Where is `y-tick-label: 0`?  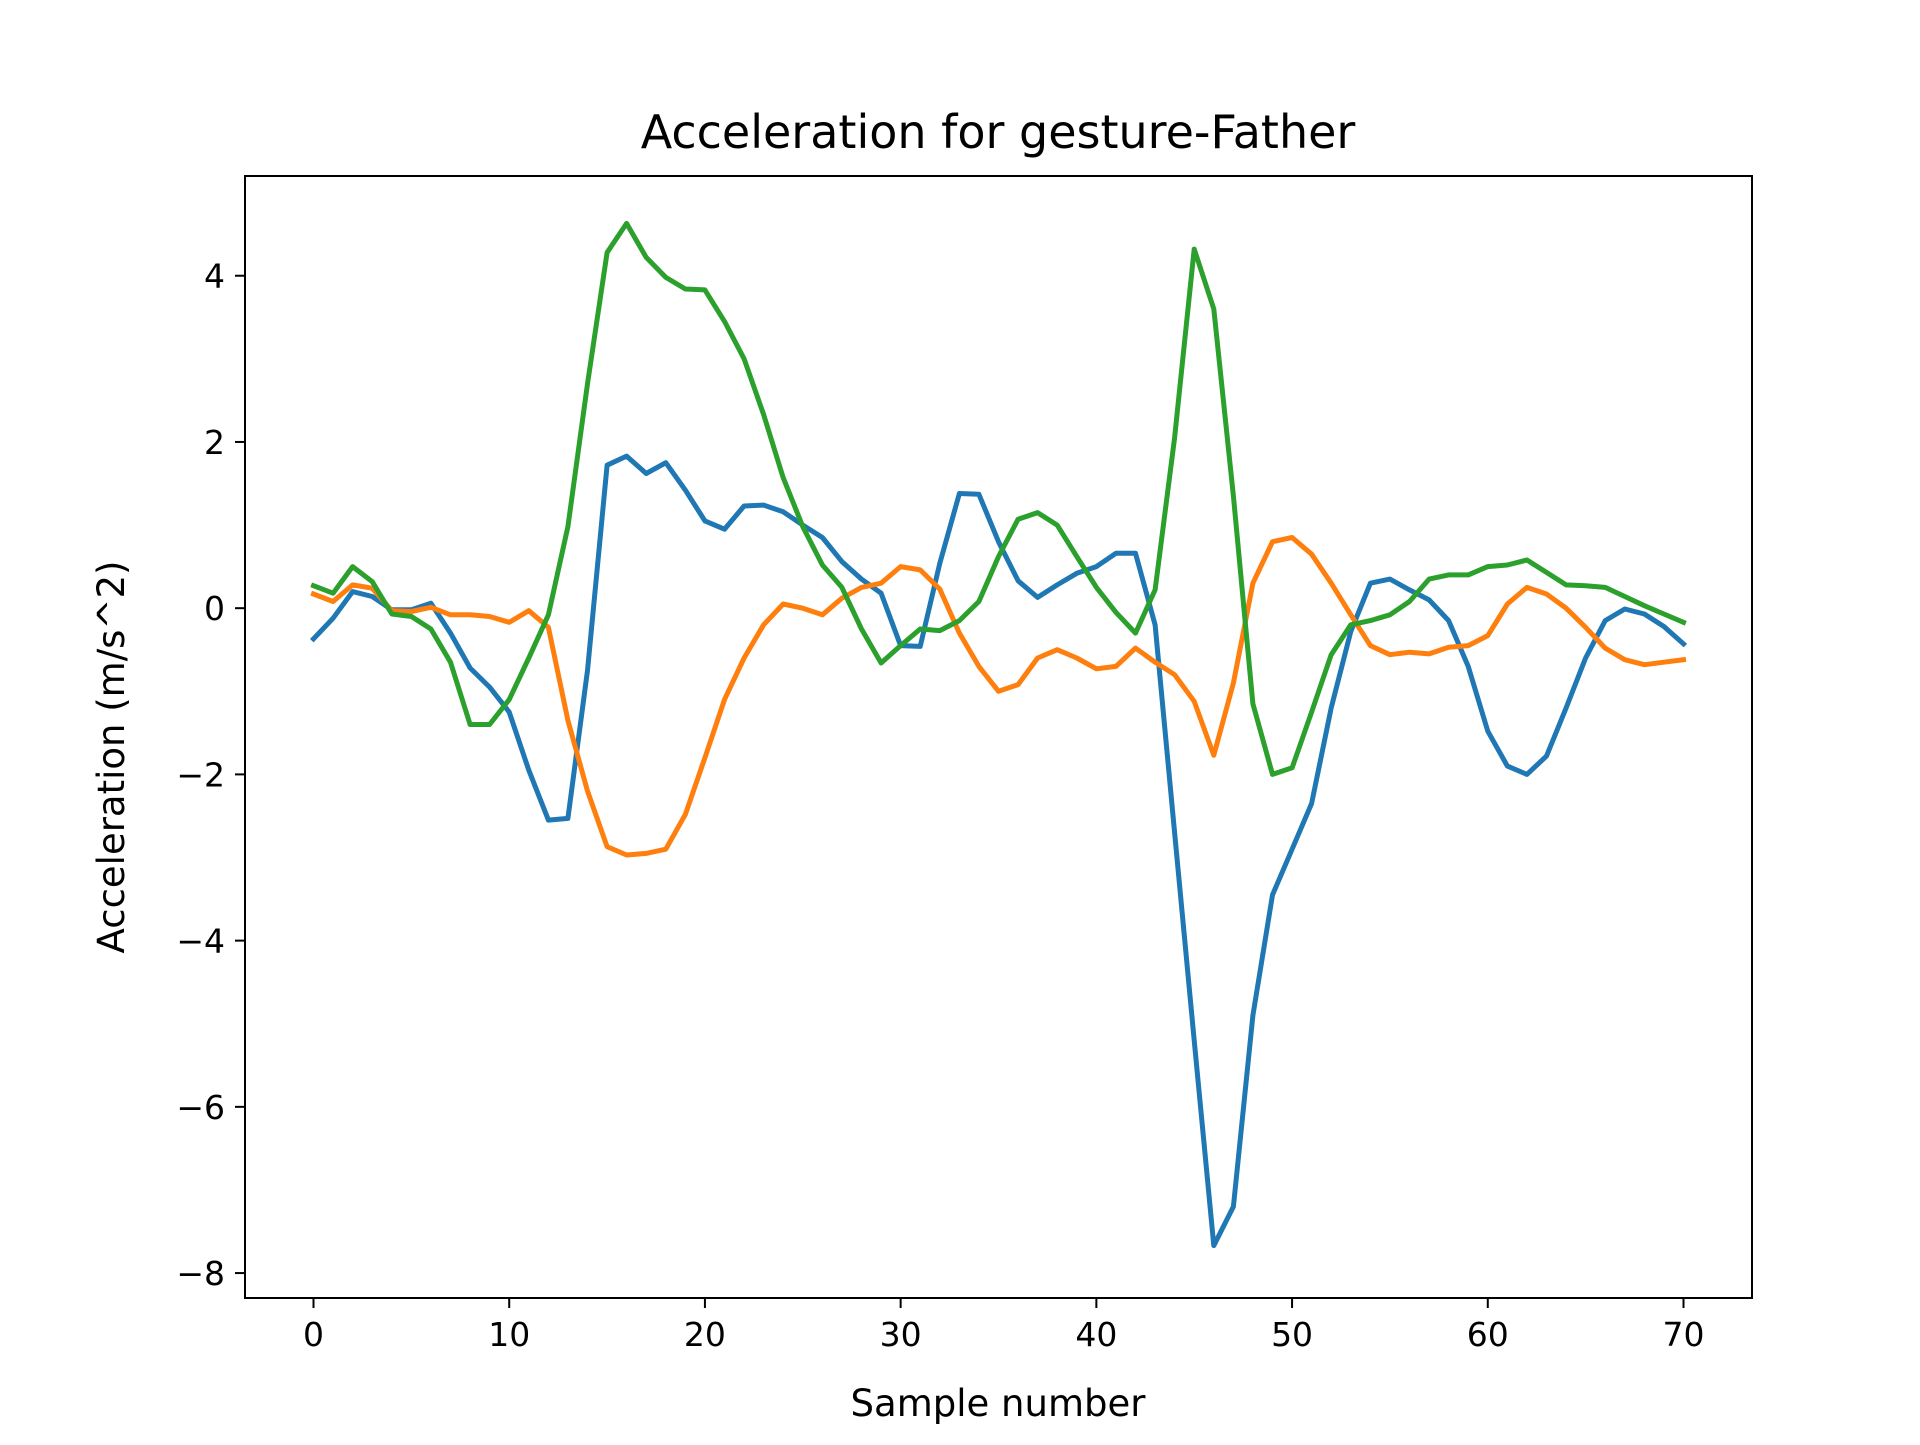
y-tick-label: 0 is located at coordinates (214, 608).